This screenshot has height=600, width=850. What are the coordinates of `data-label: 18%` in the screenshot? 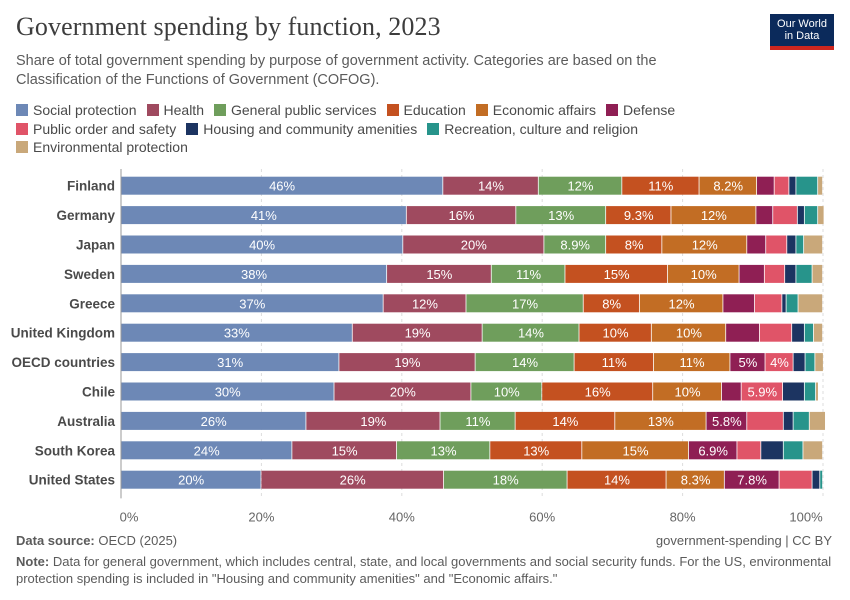 It's located at (506, 480).